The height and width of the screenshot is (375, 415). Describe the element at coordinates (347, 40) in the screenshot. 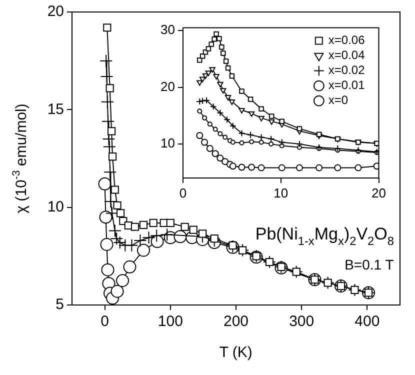

I see `legend-label: x=0.06` at that location.